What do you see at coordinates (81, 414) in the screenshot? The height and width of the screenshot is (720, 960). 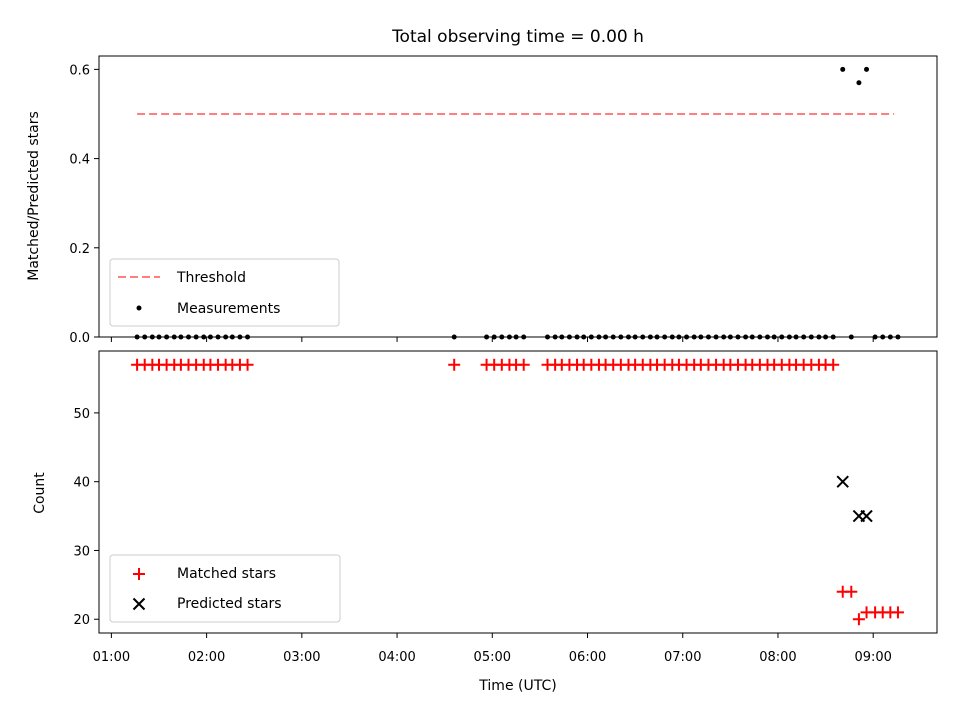 I see `bottom-y-tick-label: 50` at bounding box center [81, 414].